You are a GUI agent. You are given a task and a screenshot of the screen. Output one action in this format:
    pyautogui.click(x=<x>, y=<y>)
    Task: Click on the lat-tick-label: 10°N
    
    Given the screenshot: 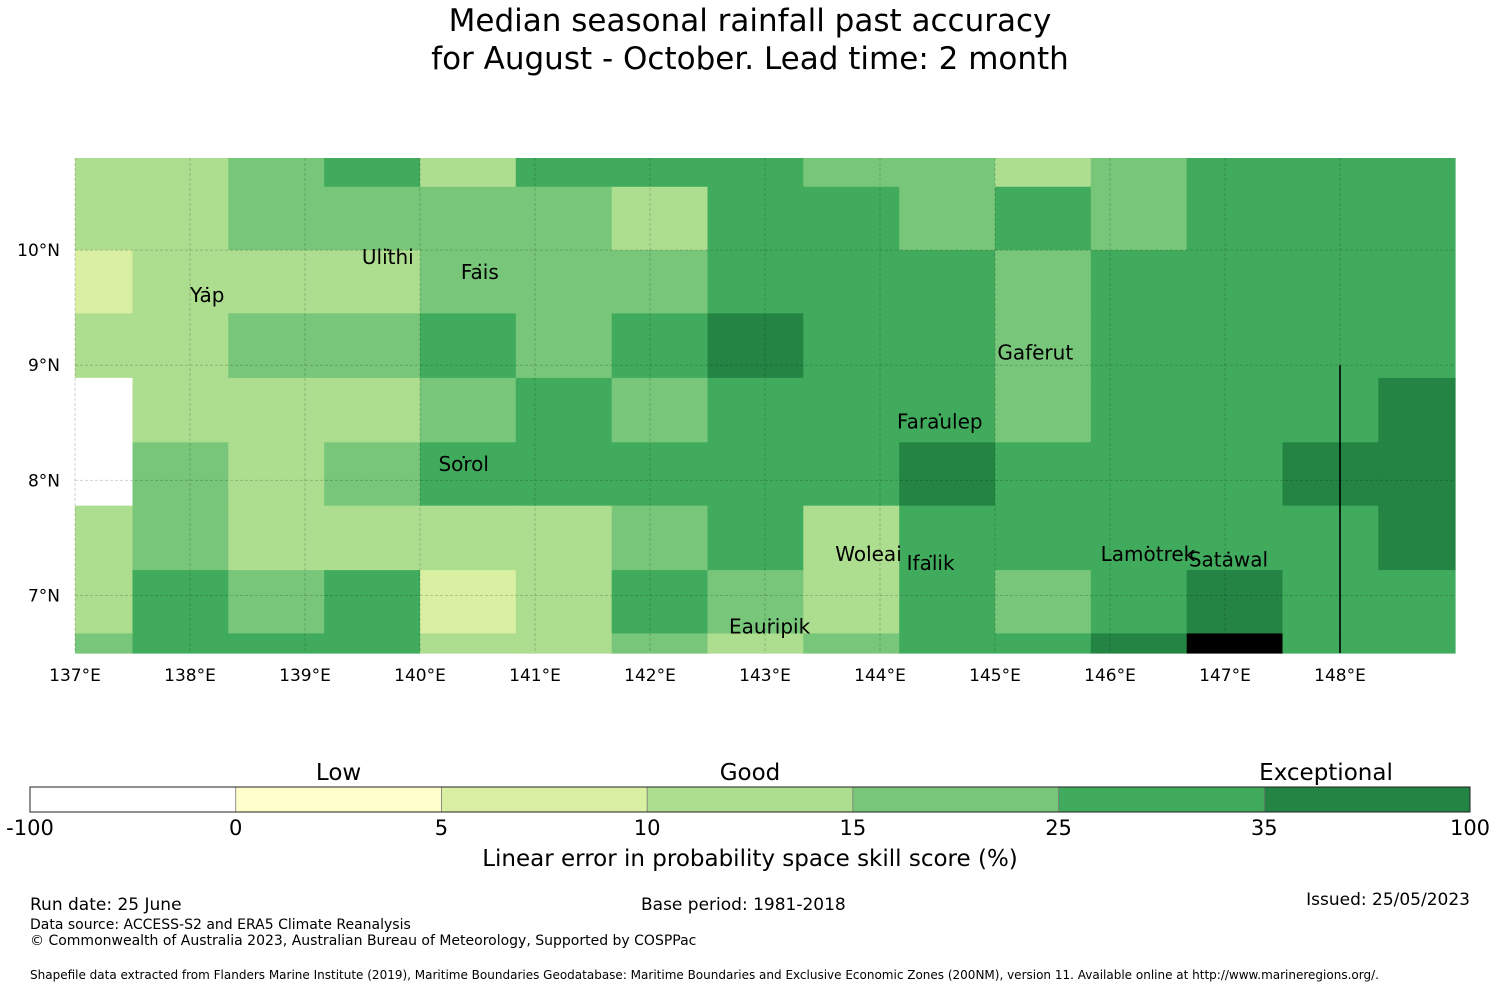 What is the action you would take?
    pyautogui.click(x=38, y=251)
    